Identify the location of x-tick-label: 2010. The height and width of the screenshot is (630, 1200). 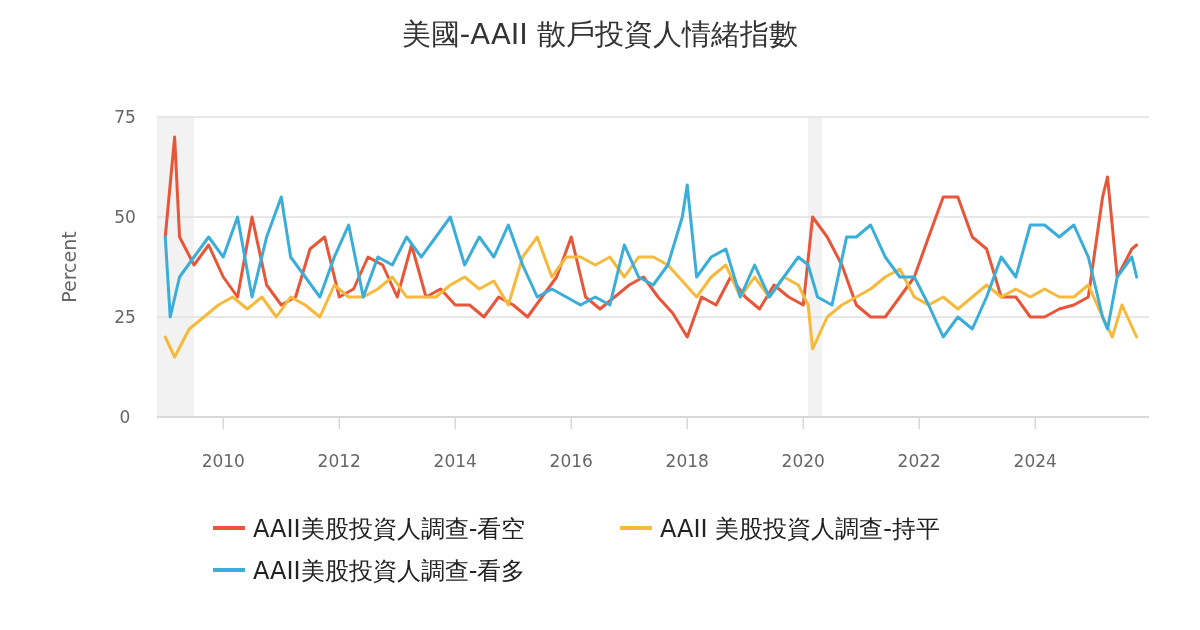
(223, 461).